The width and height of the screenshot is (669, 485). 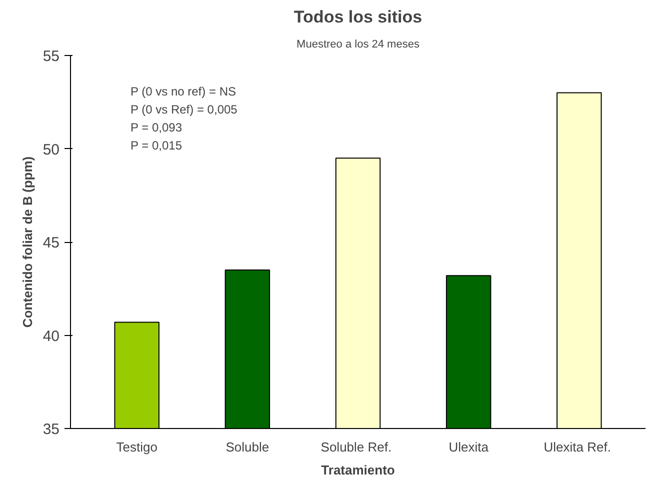 What do you see at coordinates (577, 447) in the screenshot?
I see `x-tick-label: Ulexita Ref.` at bounding box center [577, 447].